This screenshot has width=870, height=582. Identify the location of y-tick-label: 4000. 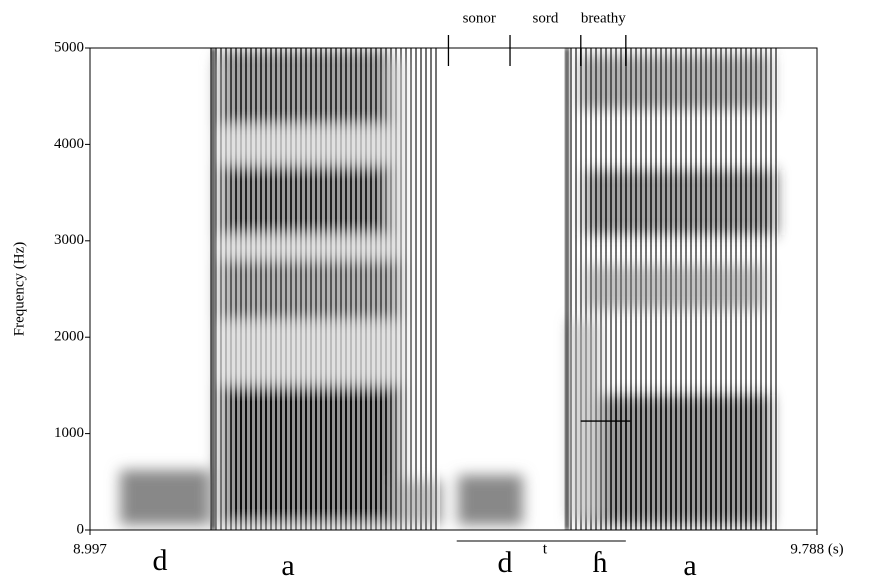
(69, 144).